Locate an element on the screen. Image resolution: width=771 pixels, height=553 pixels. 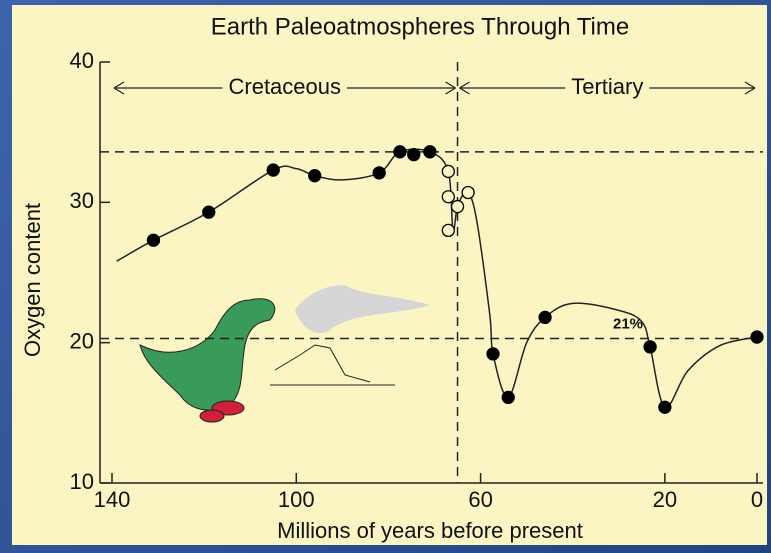
chart-title: Earth Paleoatmospheres Through Time is located at coordinates (420, 26).